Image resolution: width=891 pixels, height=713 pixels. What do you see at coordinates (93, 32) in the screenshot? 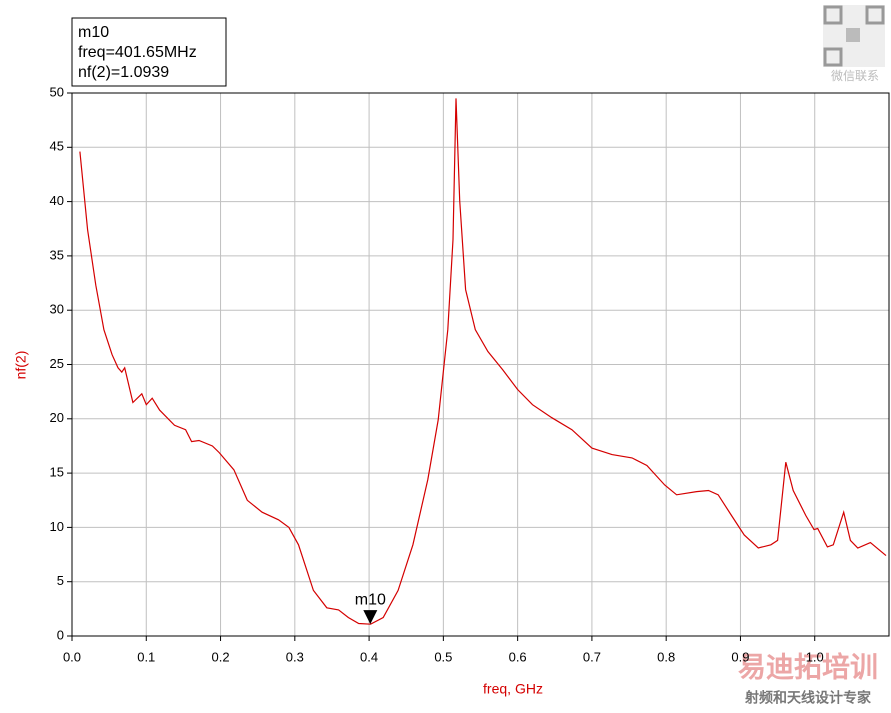
I see `marker-box-name: m10` at bounding box center [93, 32].